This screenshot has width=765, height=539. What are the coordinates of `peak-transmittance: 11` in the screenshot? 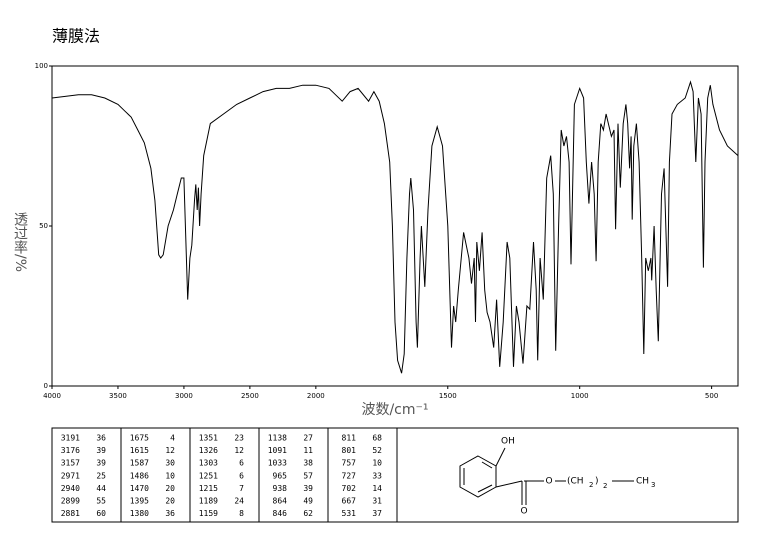 It's located at (308, 450).